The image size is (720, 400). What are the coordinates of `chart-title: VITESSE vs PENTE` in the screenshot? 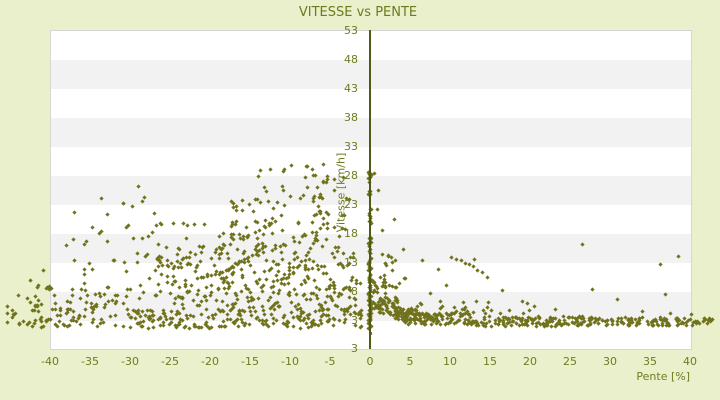 It's located at (358, 12).